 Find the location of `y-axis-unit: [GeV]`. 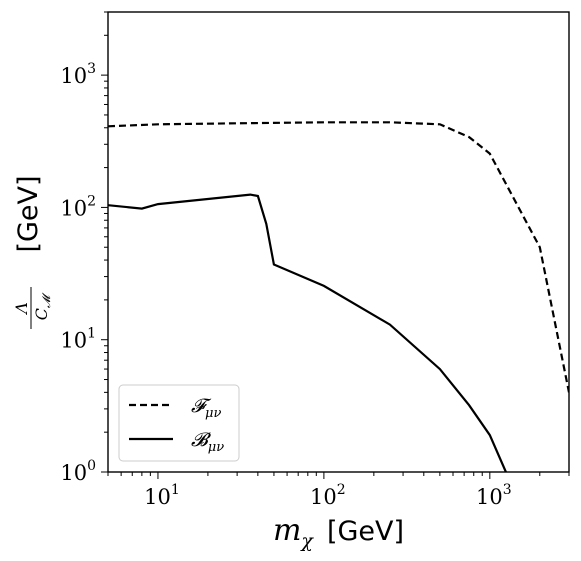

y-axis-unit: [GeV] is located at coordinates (28, 213).